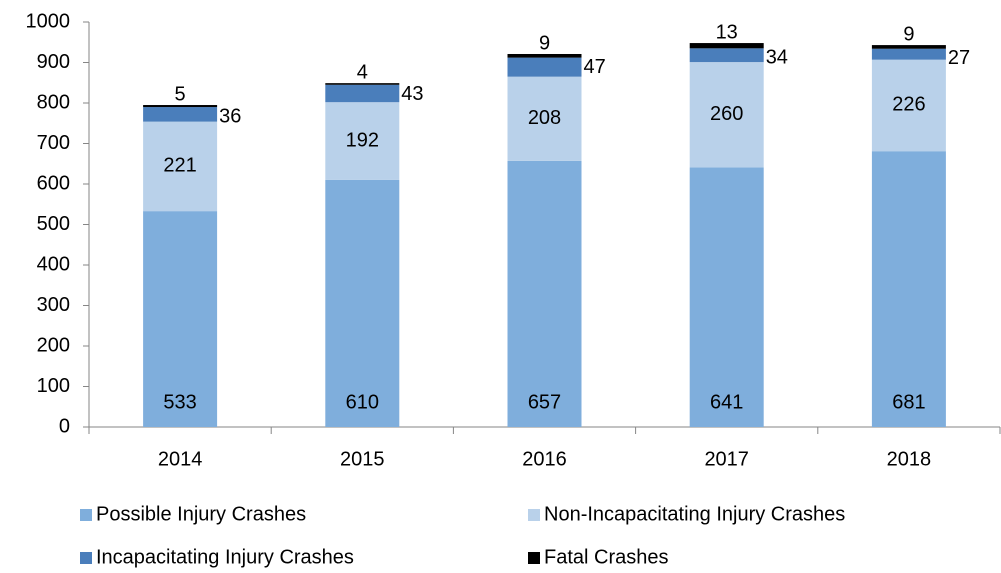 The image size is (1001, 573). Describe the element at coordinates (606, 557) in the screenshot. I see `legend-label: Fatal Crashes` at that location.